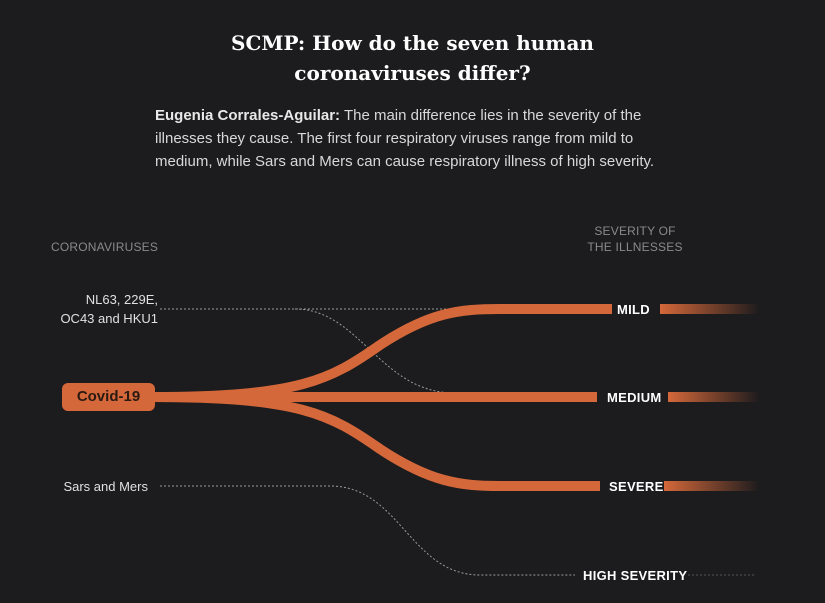  What do you see at coordinates (109, 309) in the screenshot?
I see `common-coronaviruses-label: NL63, 229E, OC43 and HKU1` at bounding box center [109, 309].